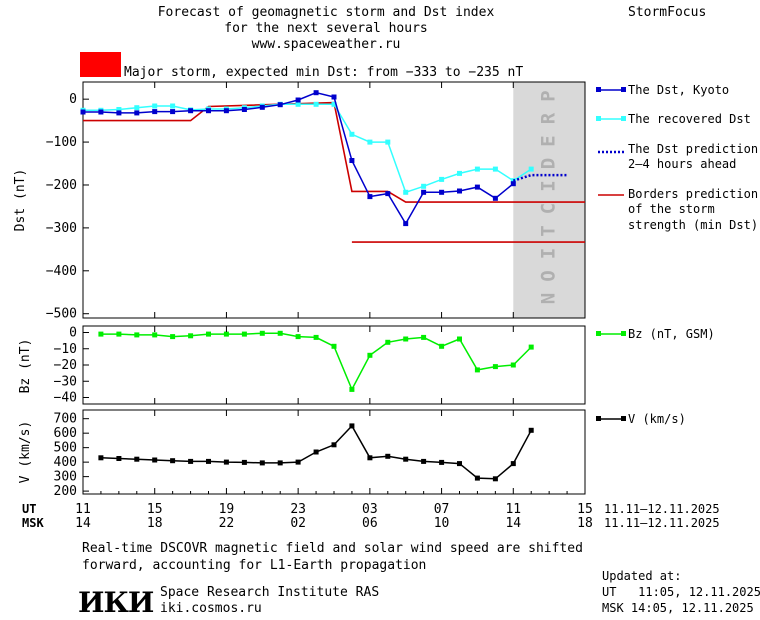  Describe the element at coordinates (326, 28) in the screenshot. I see `title-line-2: for the next several hours` at that location.